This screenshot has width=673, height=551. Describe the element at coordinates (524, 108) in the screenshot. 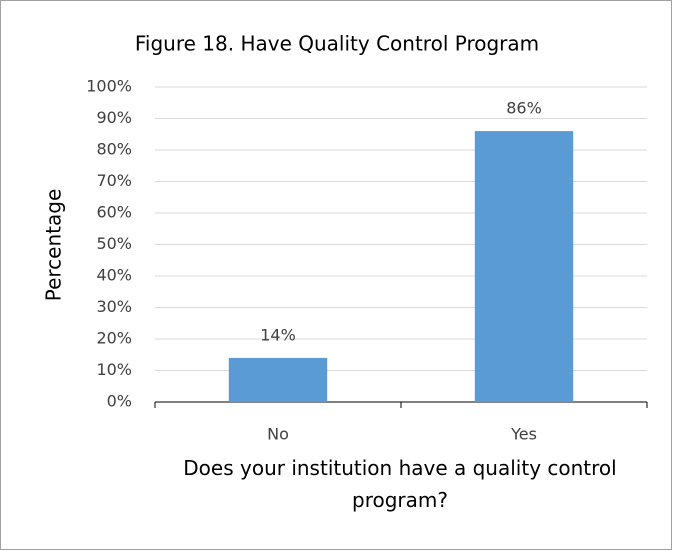

I see `data-label: 86%` at that location.